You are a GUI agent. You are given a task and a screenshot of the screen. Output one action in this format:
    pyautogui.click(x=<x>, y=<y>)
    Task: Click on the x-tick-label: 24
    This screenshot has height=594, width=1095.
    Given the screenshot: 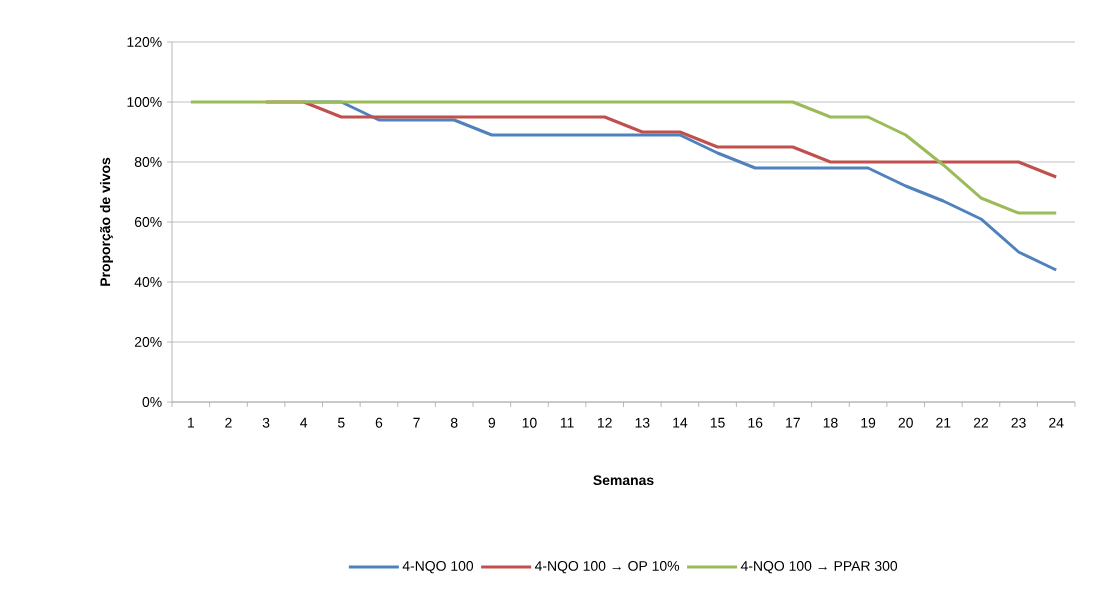 What is the action you would take?
    pyautogui.click(x=1056, y=422)
    